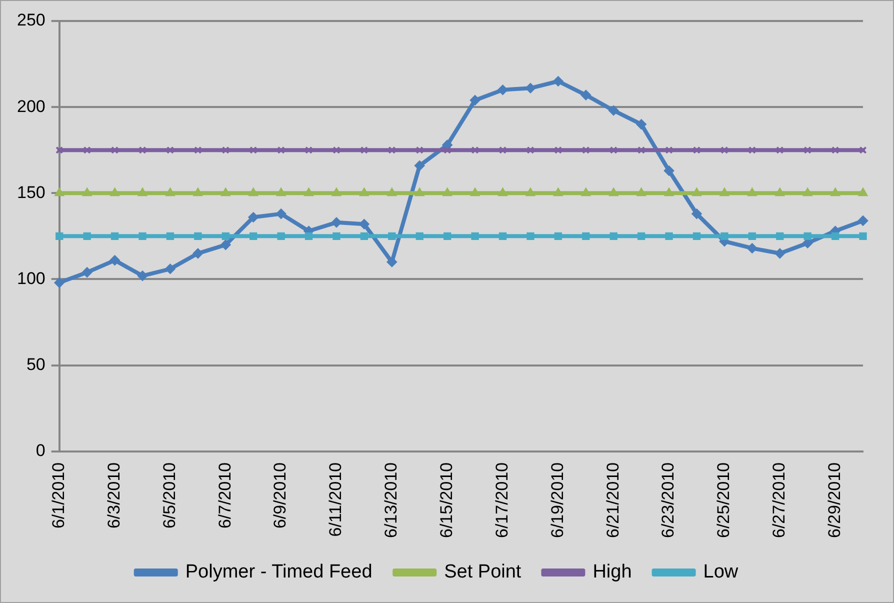  I want to click on x-tick-label: 6/23/2010, so click(668, 500).